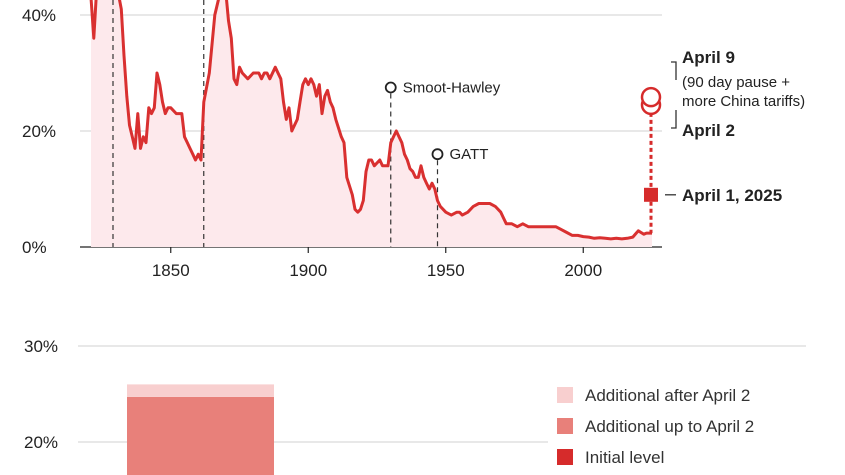 This screenshot has width=845, height=475. Describe the element at coordinates (708, 130) in the screenshot. I see `label-april-2: April 2` at that location.